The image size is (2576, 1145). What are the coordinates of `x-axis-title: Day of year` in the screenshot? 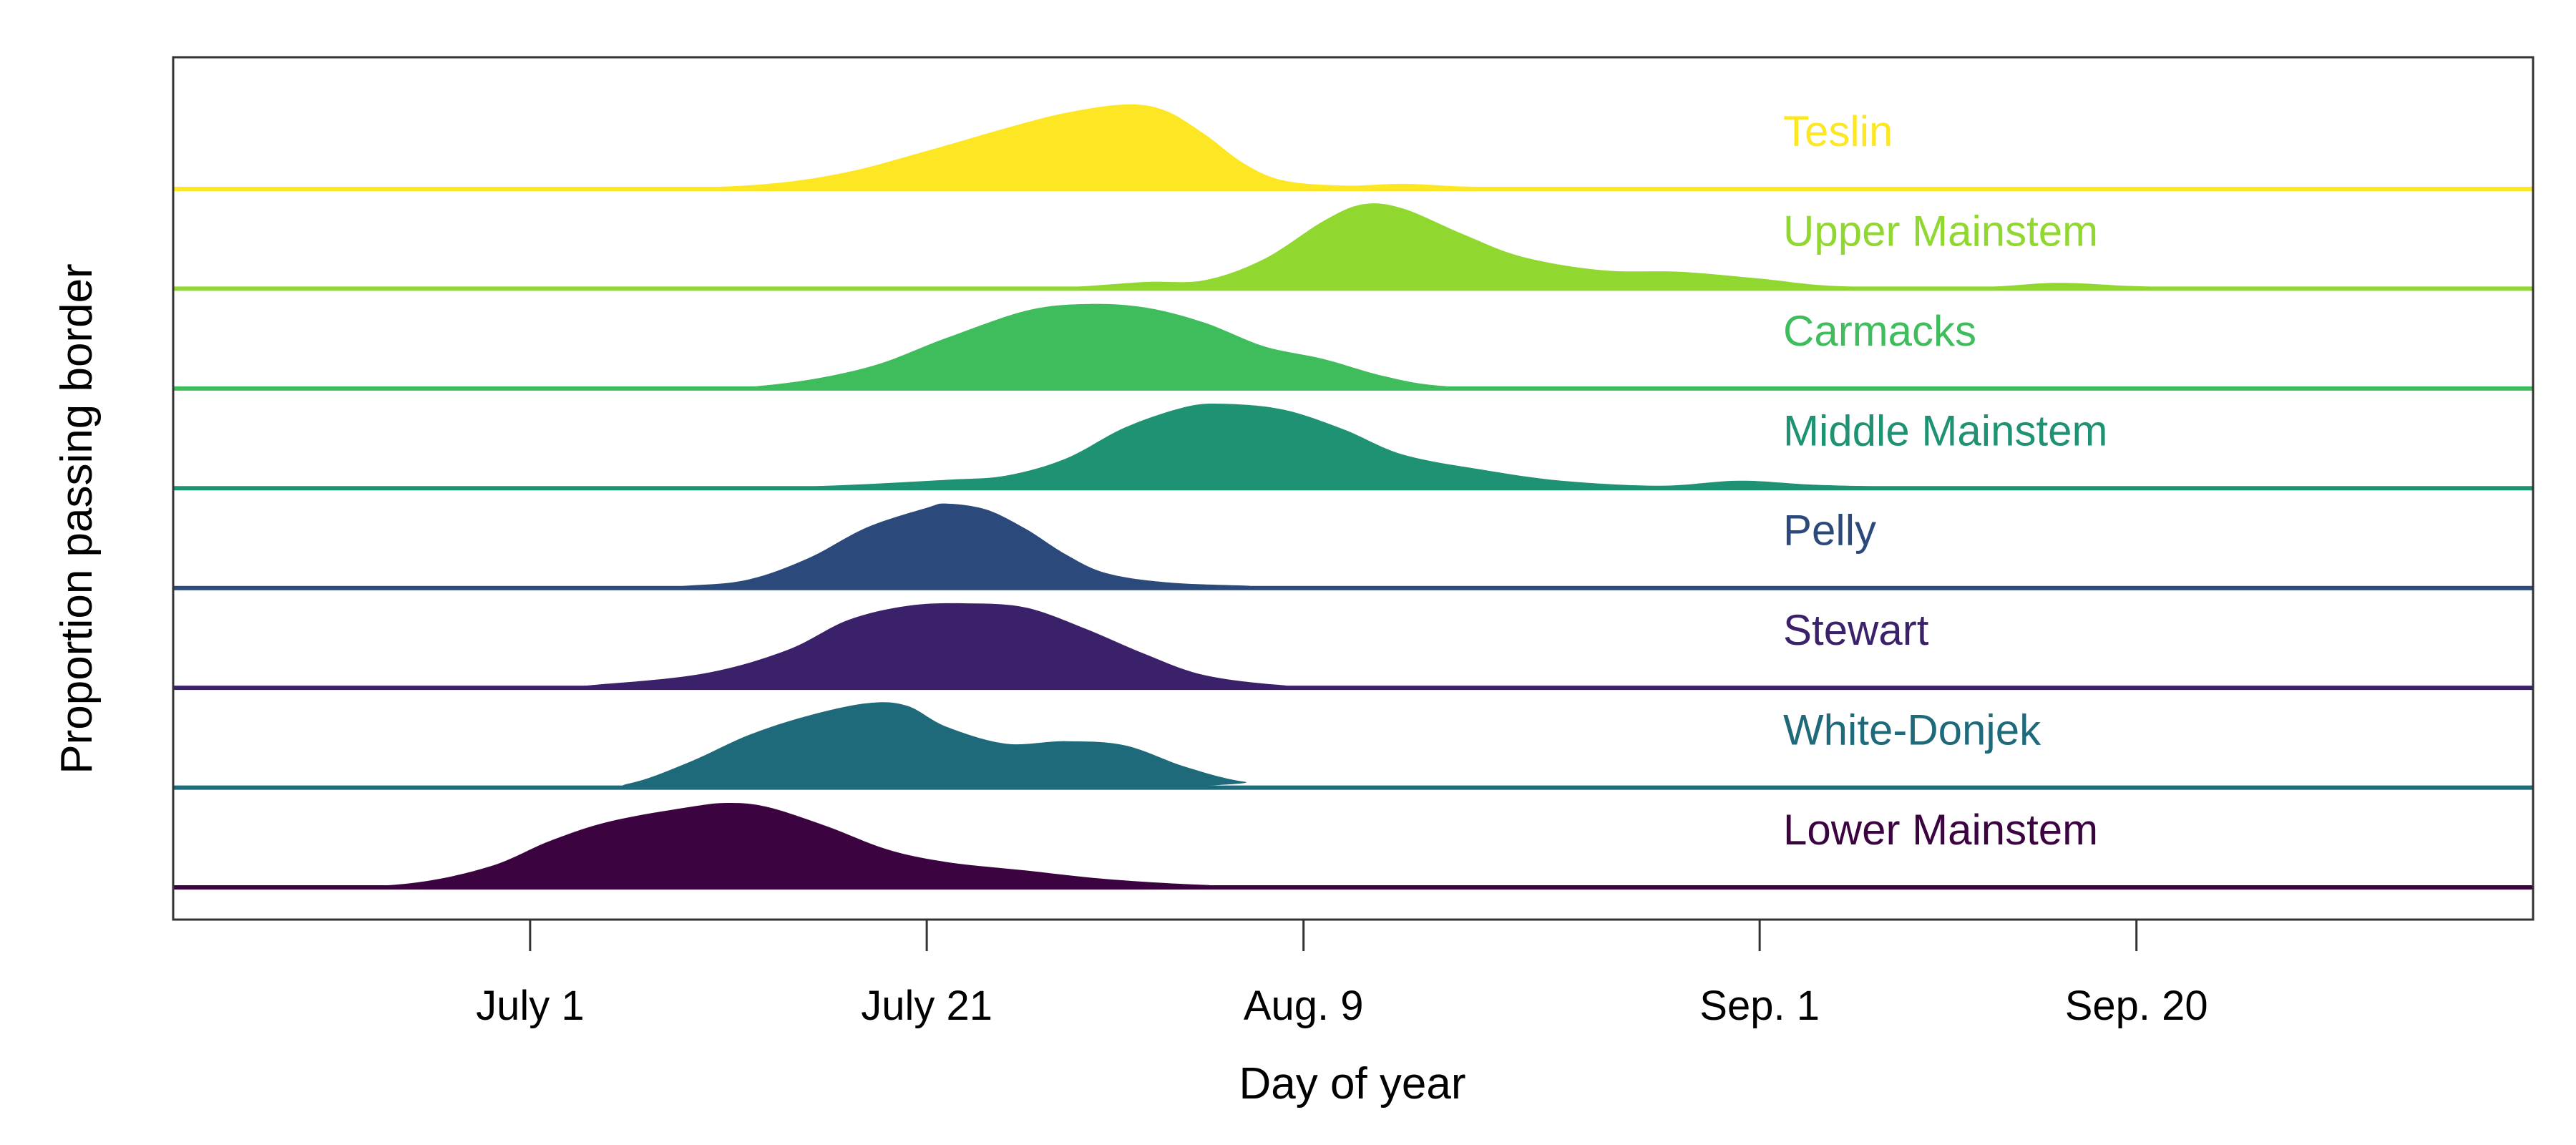 It's located at (1352, 1084).